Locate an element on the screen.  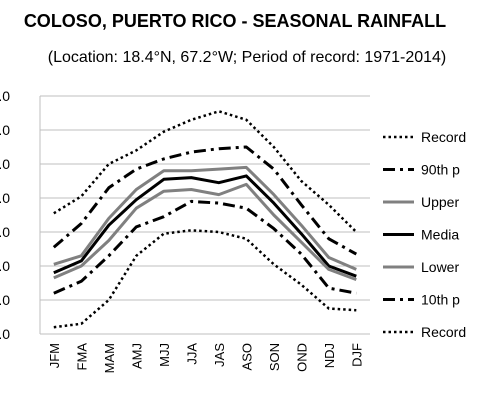
legend-label: Media is located at coordinates (440, 235).